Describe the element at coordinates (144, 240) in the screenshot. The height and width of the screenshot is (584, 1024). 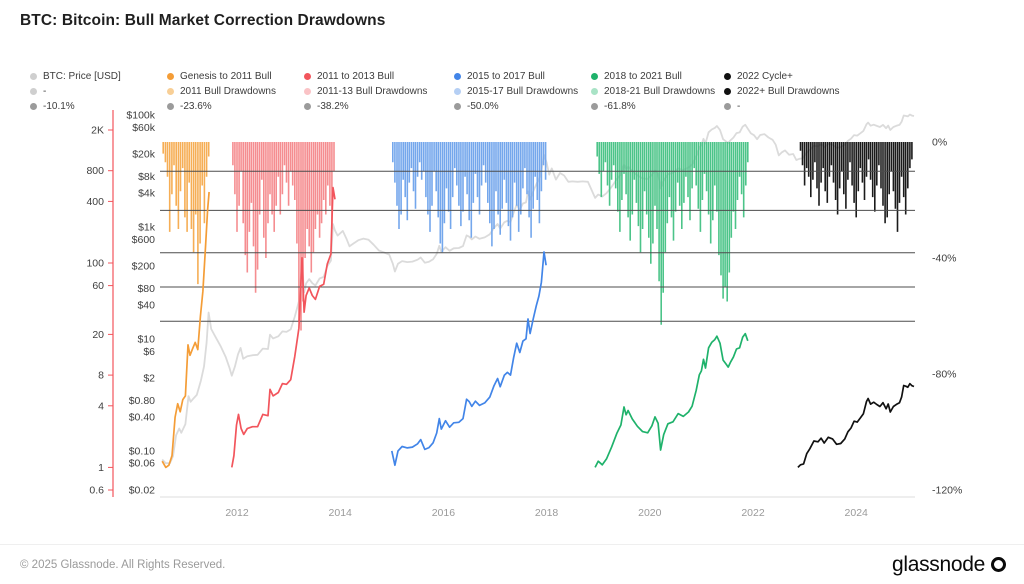
I see `price-axis-tick: $600` at that location.